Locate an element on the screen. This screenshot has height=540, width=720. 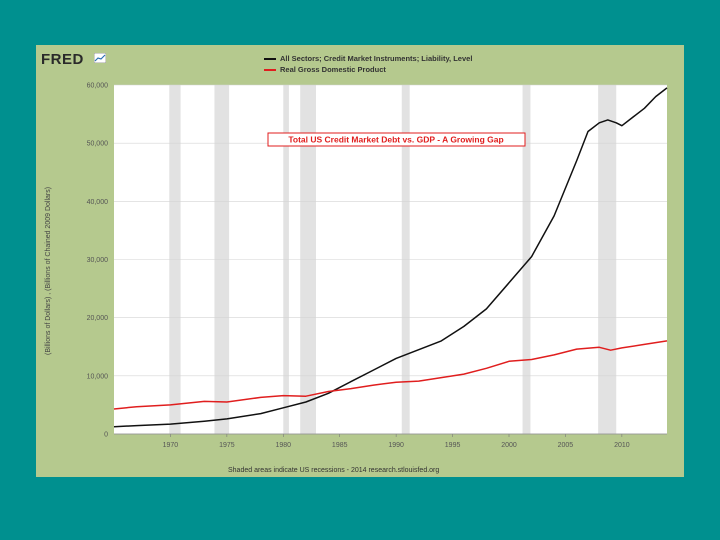
fred-logo: FRED is located at coordinates (62, 59).